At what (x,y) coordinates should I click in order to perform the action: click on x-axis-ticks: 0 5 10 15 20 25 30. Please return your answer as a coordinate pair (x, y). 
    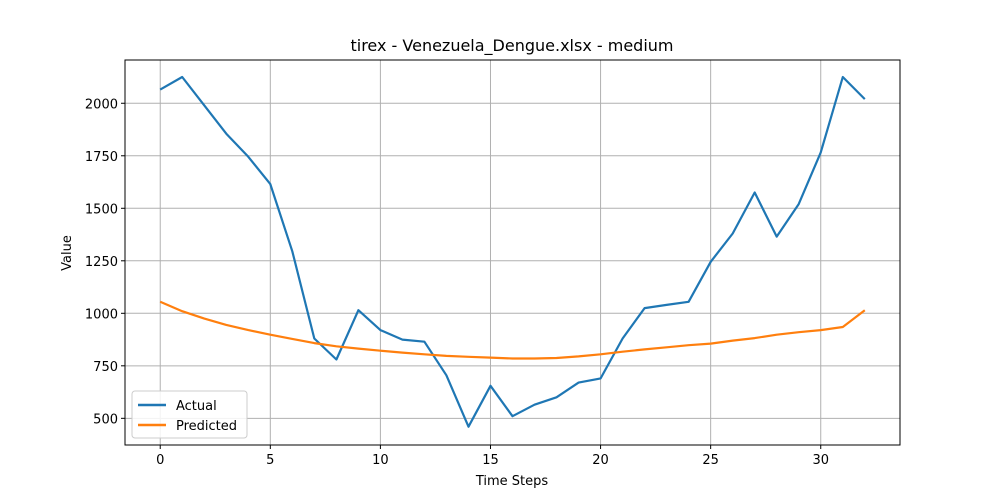
    Looking at the image, I should click on (492, 456).